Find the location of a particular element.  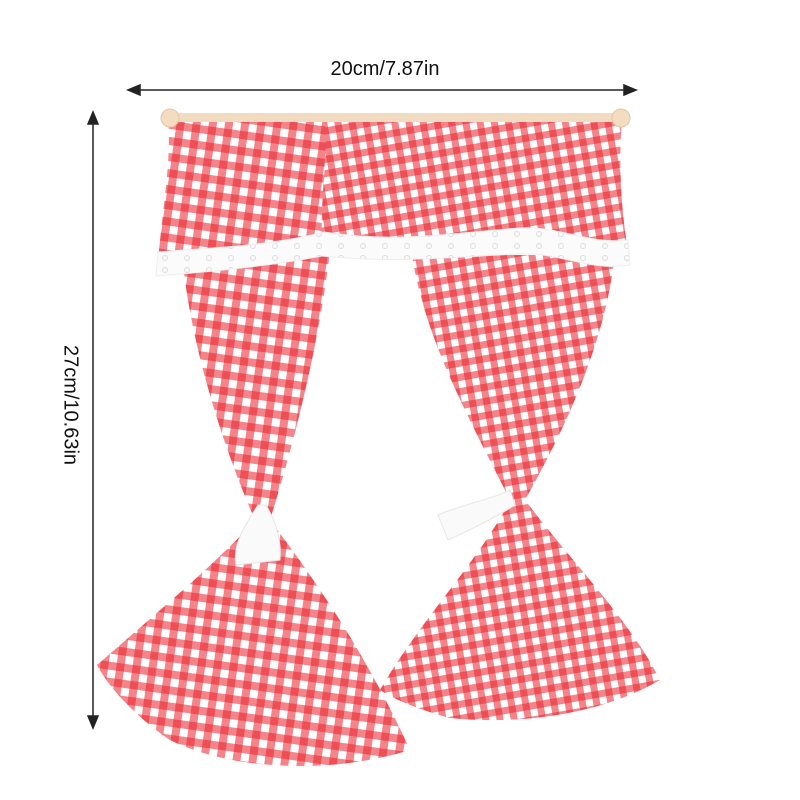

left-tieback-tassel is located at coordinates (257, 535).